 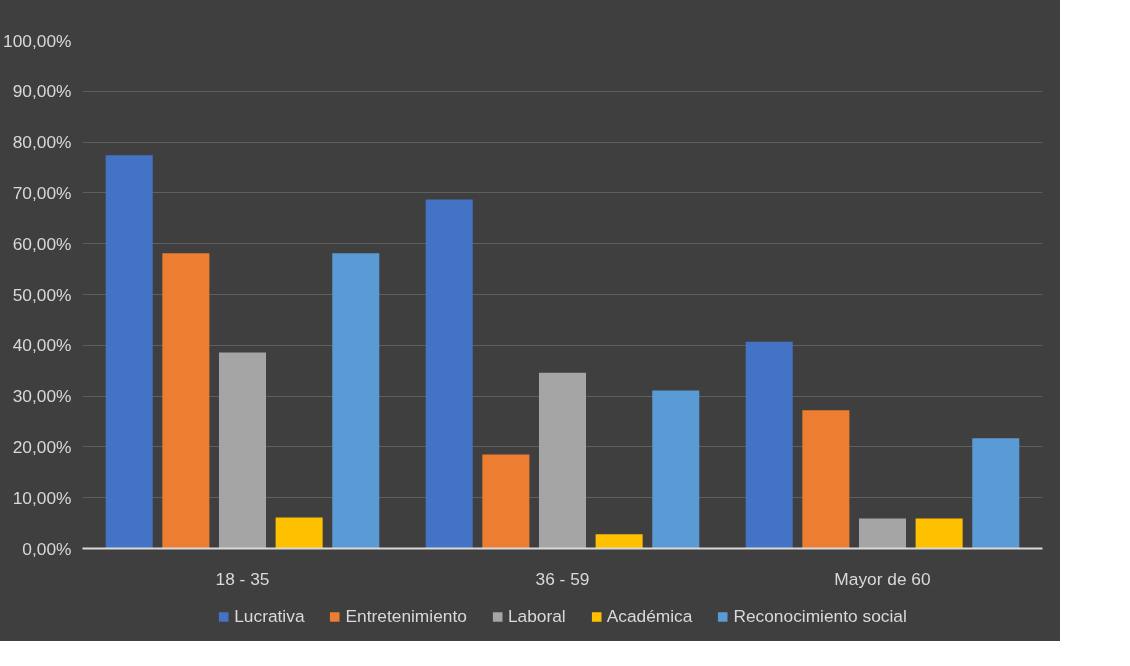 What do you see at coordinates (42, 396) in the screenshot?
I see `y-tick-label: 30,00%` at bounding box center [42, 396].